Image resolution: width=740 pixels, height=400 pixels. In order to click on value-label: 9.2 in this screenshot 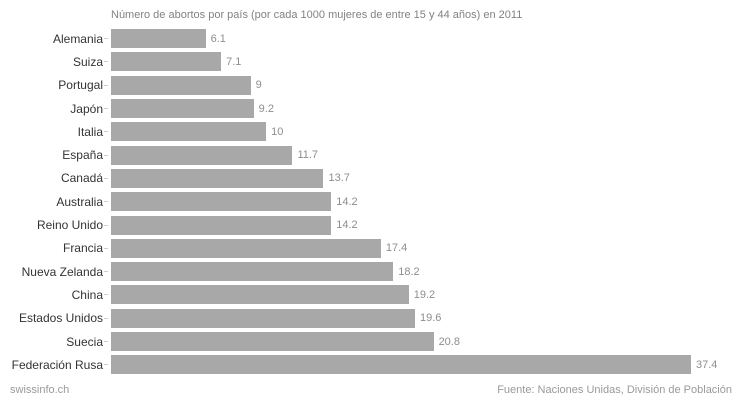, I will do `click(266, 108)`.